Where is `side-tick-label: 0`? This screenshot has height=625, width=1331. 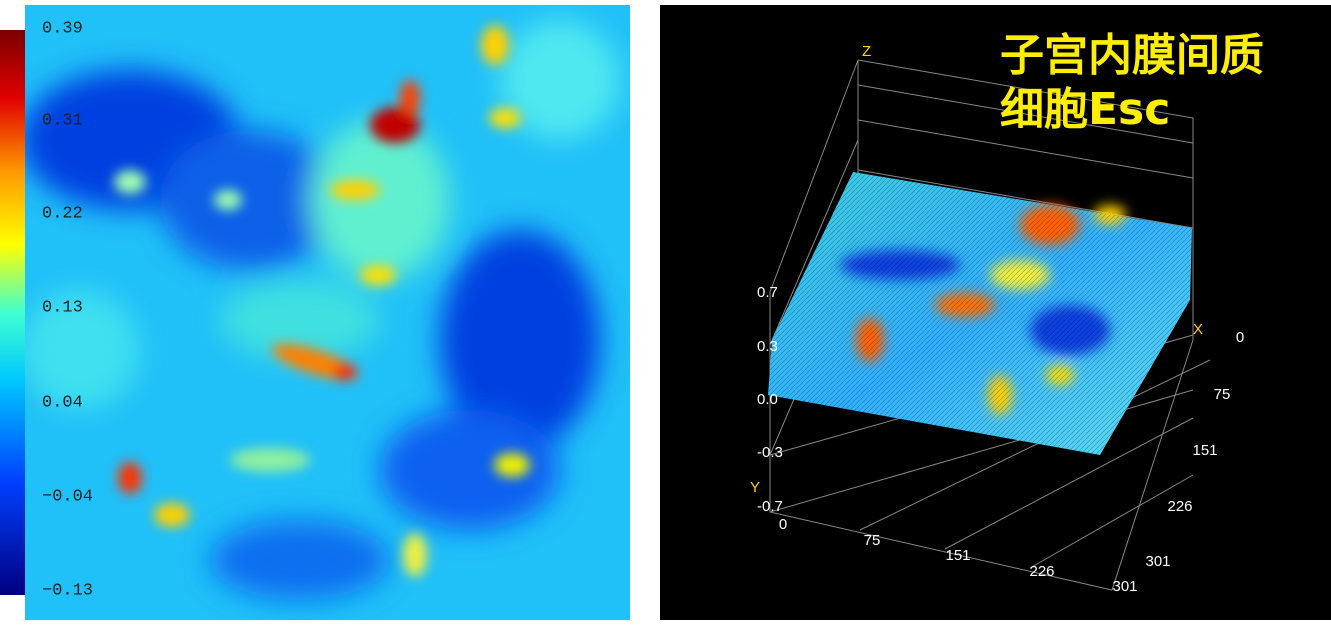 side-tick-label: 0 is located at coordinates (1240, 337).